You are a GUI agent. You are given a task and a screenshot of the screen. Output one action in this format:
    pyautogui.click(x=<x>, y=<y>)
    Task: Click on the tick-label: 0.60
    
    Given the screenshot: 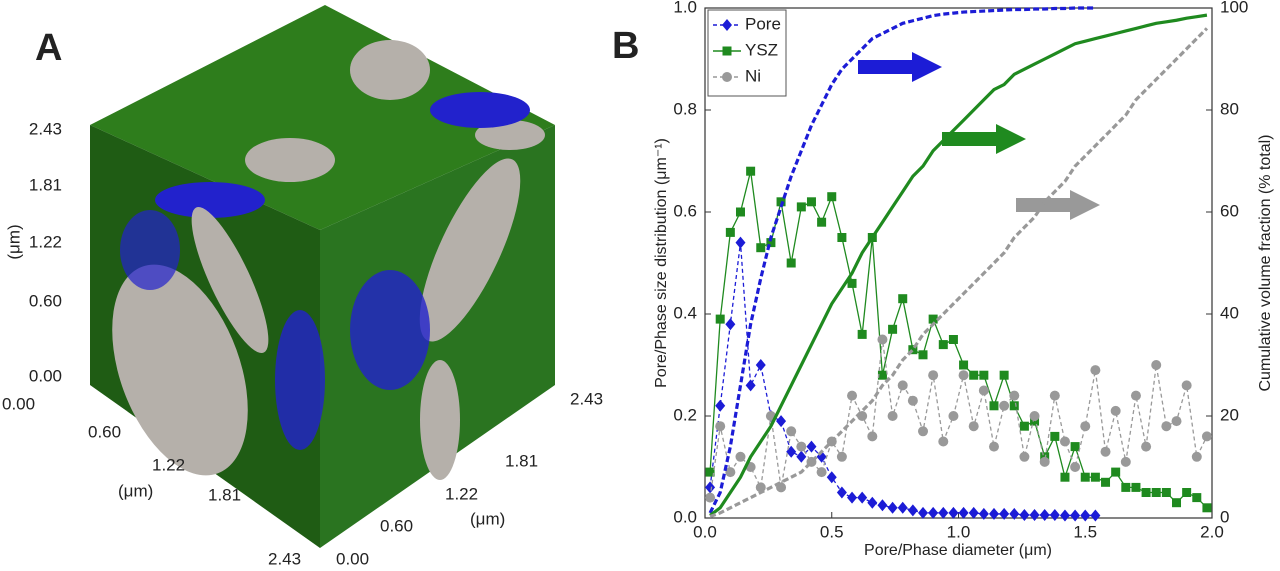 What is the action you would take?
    pyautogui.click(x=396, y=525)
    